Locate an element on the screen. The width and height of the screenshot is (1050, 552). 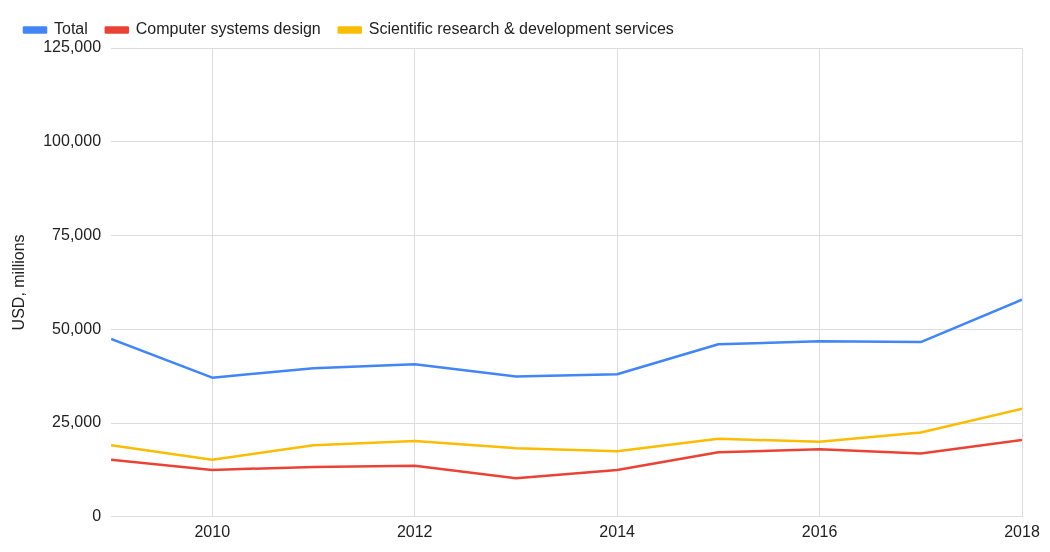
y-axis-title: USD, millions is located at coordinates (19, 282).